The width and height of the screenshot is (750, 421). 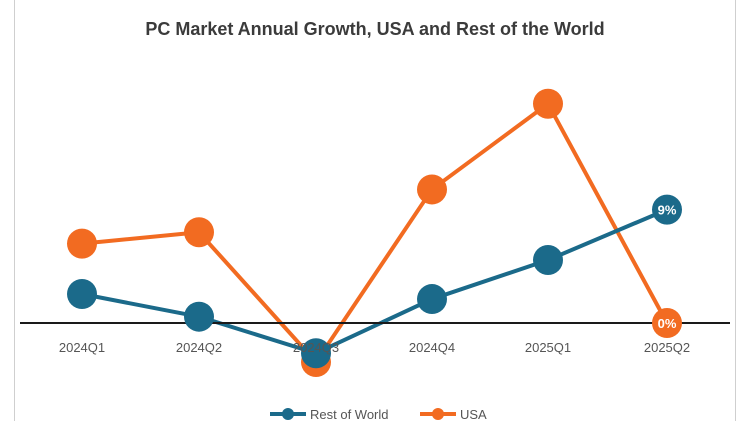 I want to click on x-tick-label: 2024Q4, so click(x=432, y=347).